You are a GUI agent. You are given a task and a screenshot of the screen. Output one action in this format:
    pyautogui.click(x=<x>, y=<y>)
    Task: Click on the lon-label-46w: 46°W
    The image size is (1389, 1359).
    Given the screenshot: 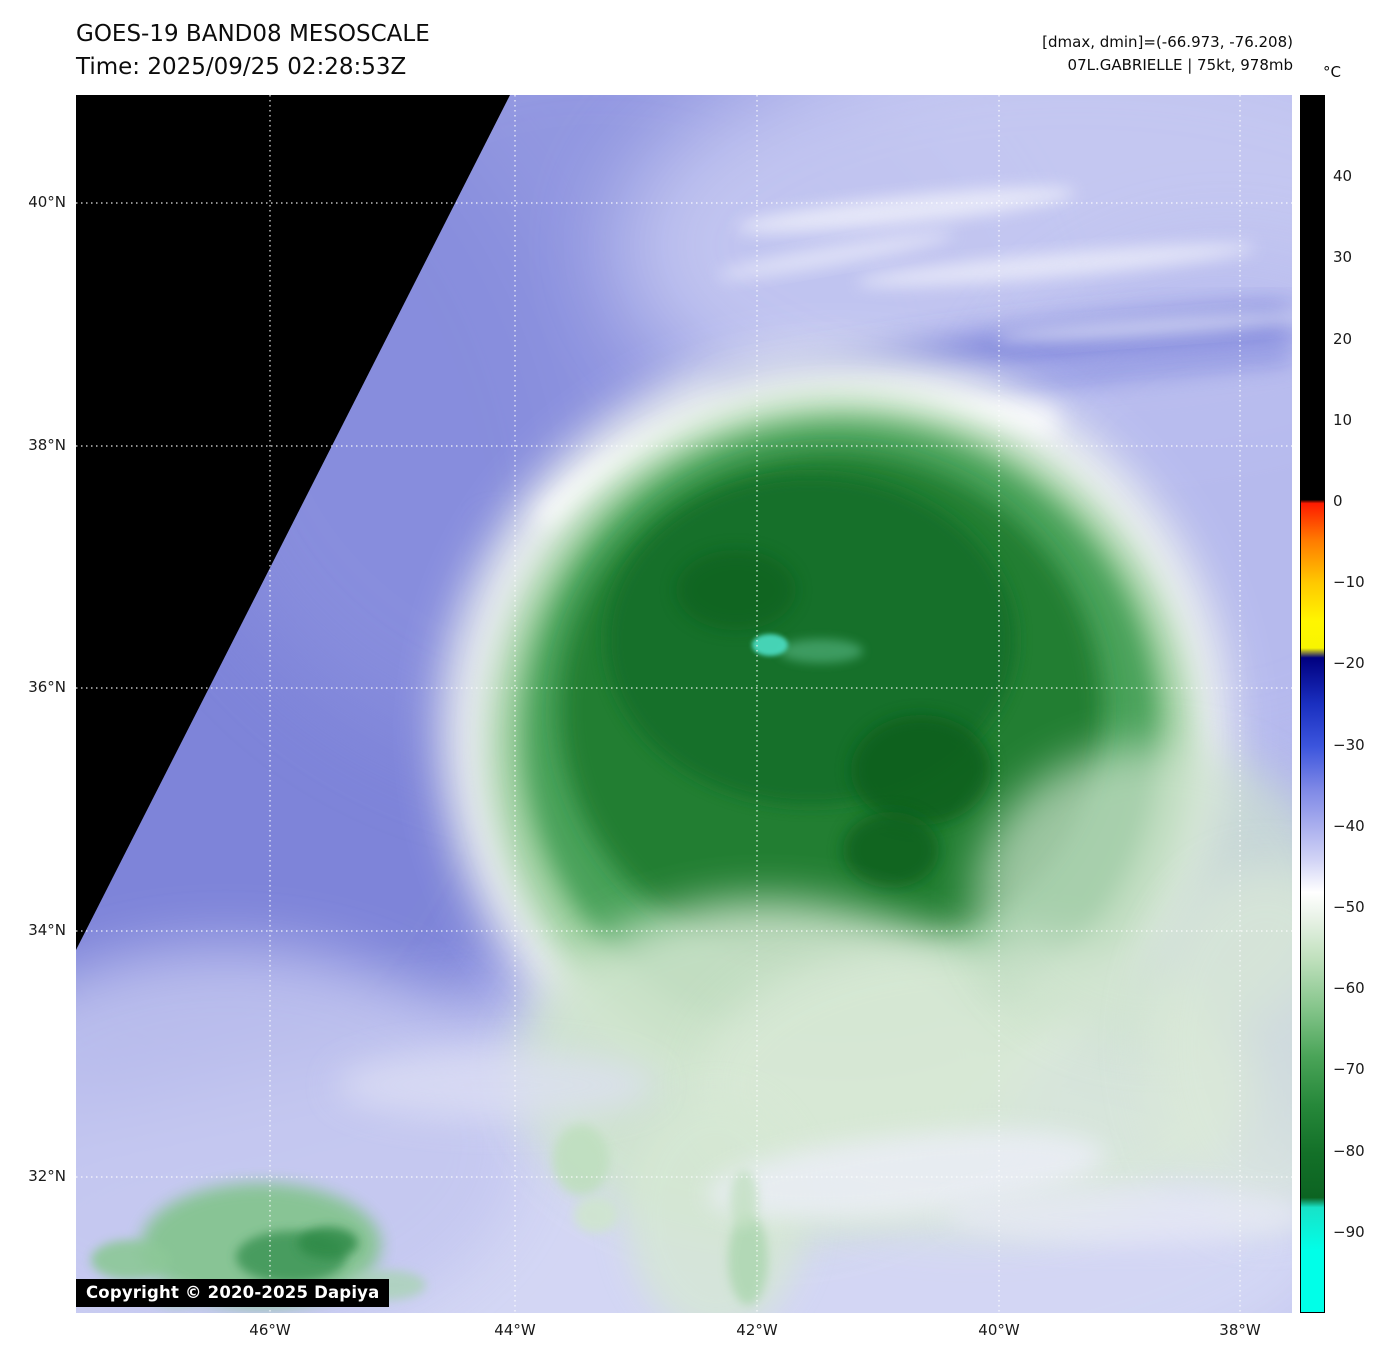 What is the action you would take?
    pyautogui.click(x=270, y=1330)
    